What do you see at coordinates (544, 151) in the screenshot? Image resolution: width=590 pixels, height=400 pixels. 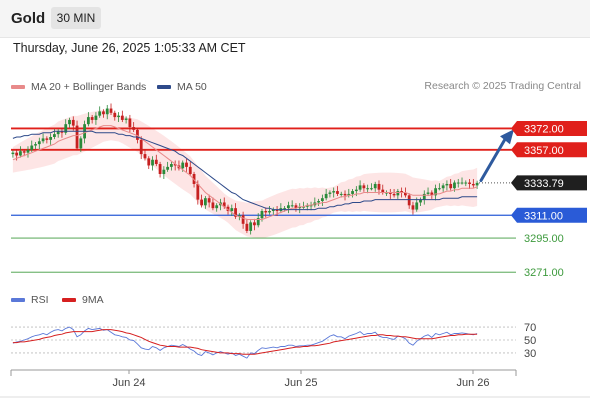 I see `level-label-1-text: 3357.00` at bounding box center [544, 151].